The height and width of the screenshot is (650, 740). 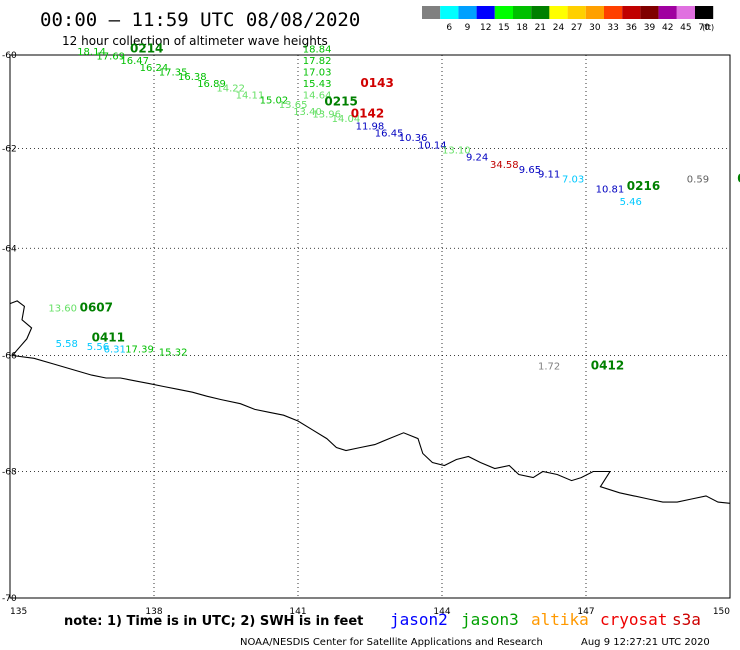 I want to click on wave-height-value: 1.72, so click(x=549, y=367).